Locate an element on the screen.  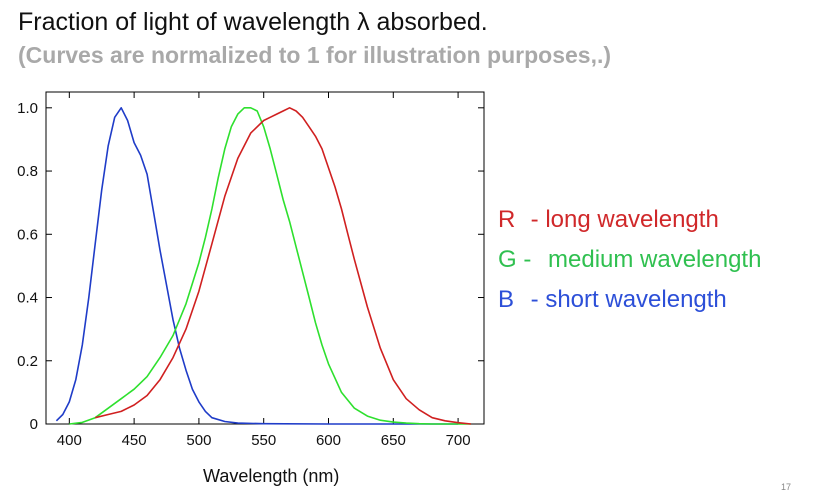
legend-letter-b: B is located at coordinates (506, 299).